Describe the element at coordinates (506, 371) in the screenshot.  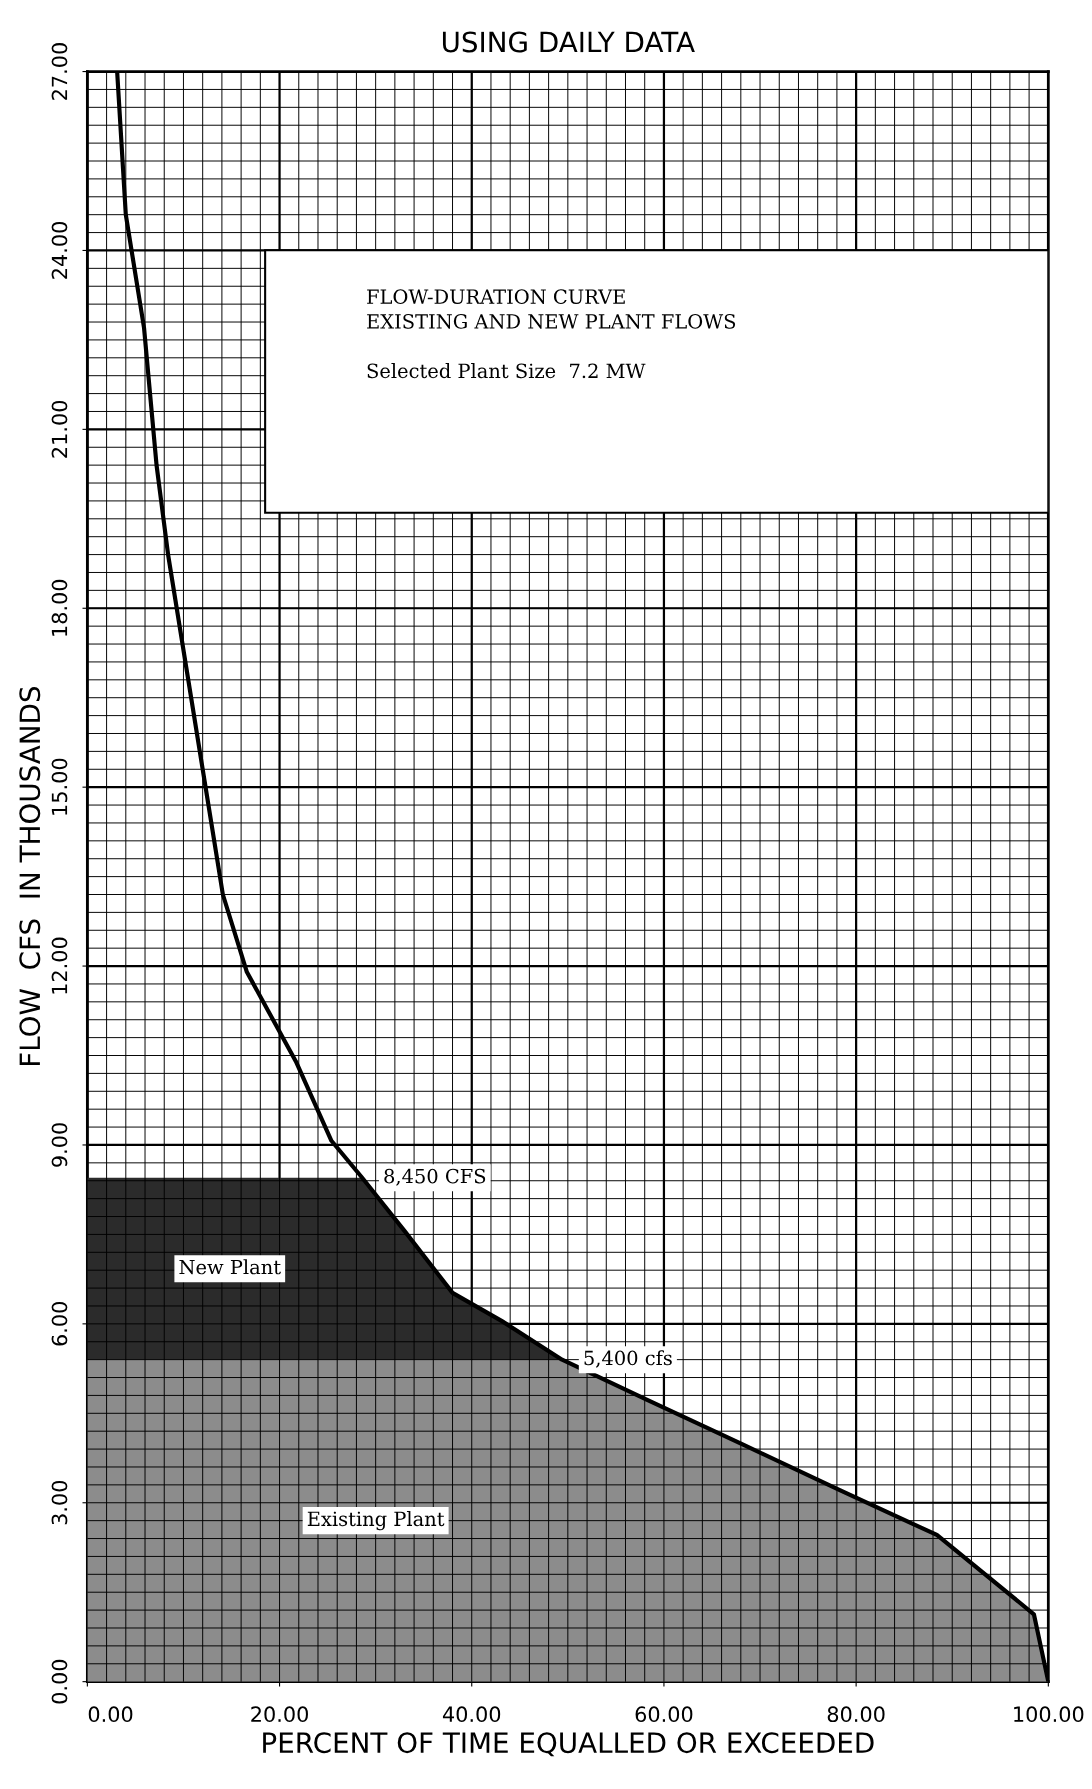
I see `annotation: Selected Plant Size 7.2 MW` at that location.